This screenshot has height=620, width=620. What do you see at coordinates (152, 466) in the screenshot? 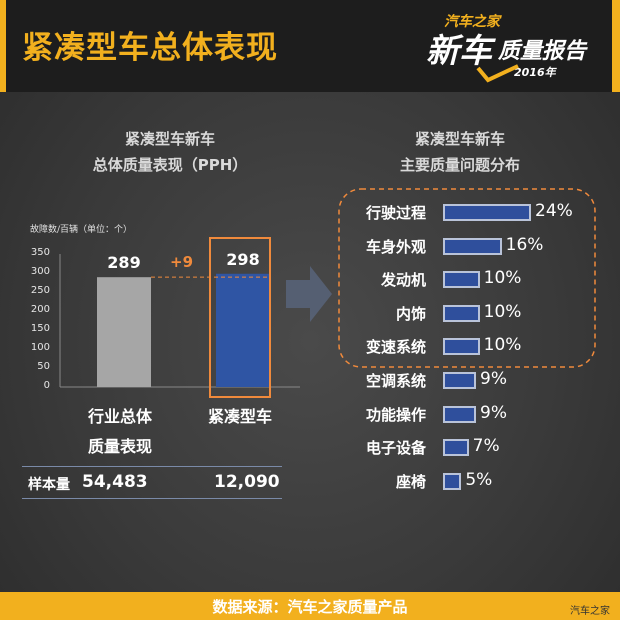
I see `sample-top-rule` at bounding box center [152, 466].